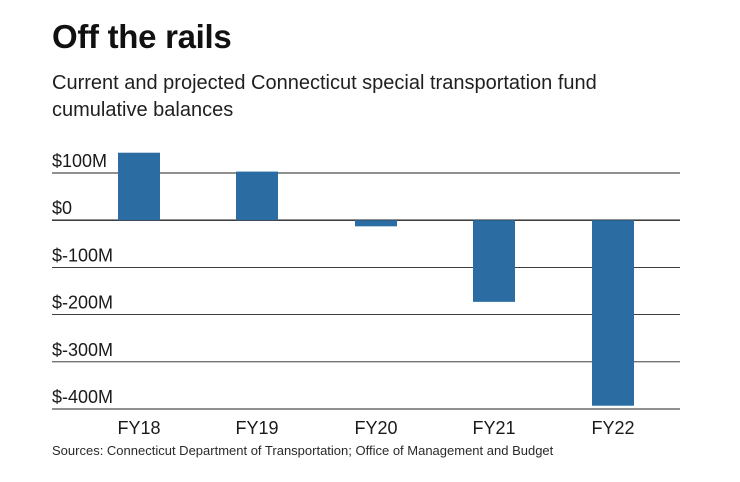 The width and height of the screenshot is (740, 482). Describe the element at coordinates (82, 255) in the screenshot. I see `y-tick-label: $-100M` at that location.